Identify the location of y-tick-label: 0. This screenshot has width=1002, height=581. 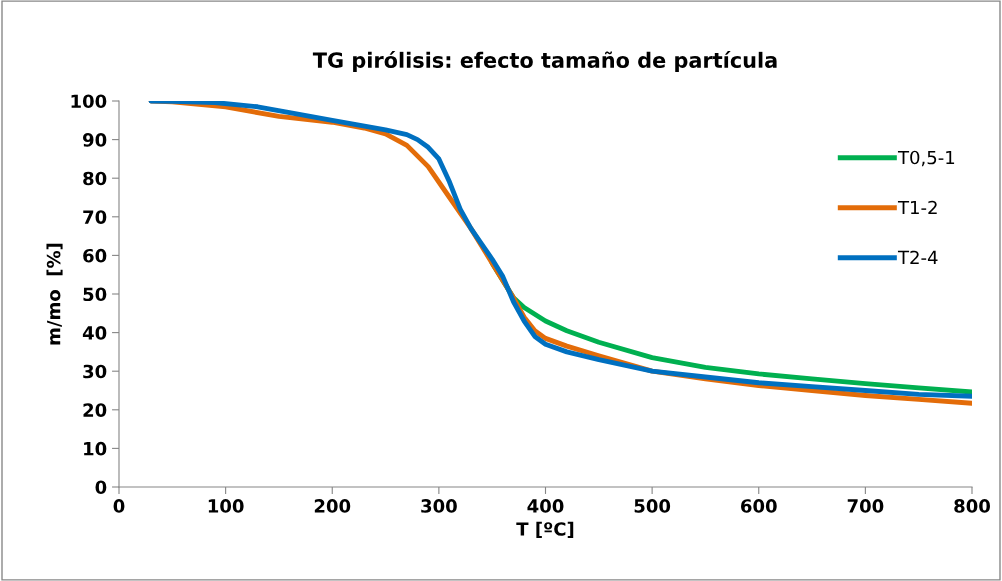
(101, 487).